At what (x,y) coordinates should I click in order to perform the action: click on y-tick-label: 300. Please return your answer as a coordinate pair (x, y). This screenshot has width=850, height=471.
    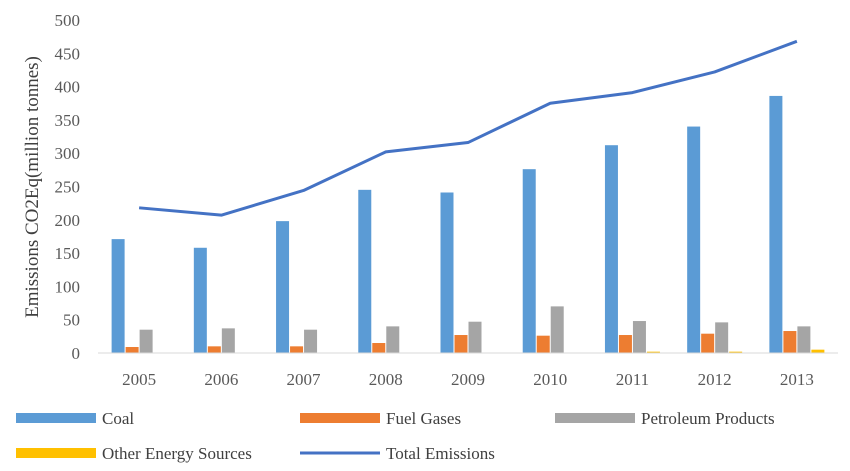
    Looking at the image, I should click on (68, 153).